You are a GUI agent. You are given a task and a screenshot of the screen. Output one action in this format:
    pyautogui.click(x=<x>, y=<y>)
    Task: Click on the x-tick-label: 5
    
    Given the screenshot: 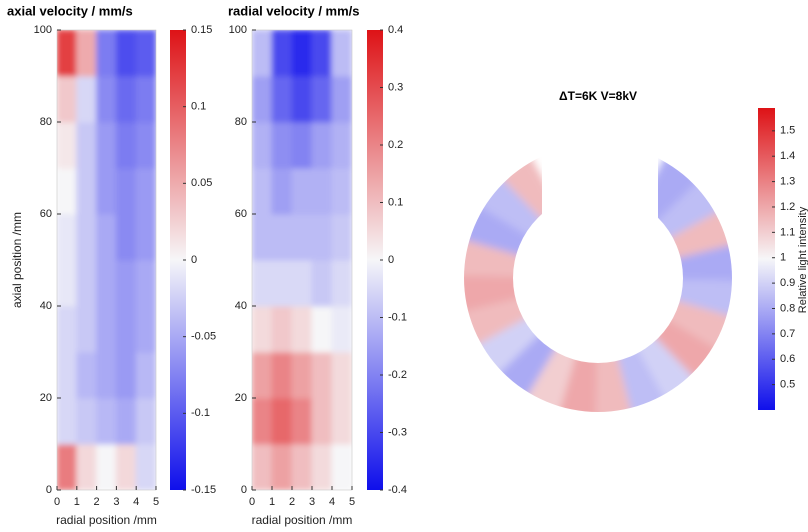 What is the action you would take?
    pyautogui.click(x=156, y=502)
    